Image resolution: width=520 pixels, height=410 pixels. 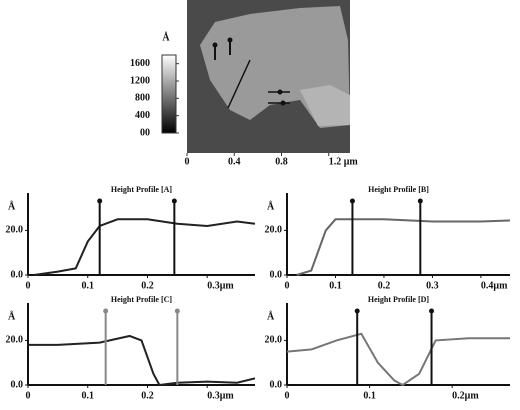 What do you see at coordinates (142, 299) in the screenshot?
I see `chart-title: Height Profile [C]` at bounding box center [142, 299].